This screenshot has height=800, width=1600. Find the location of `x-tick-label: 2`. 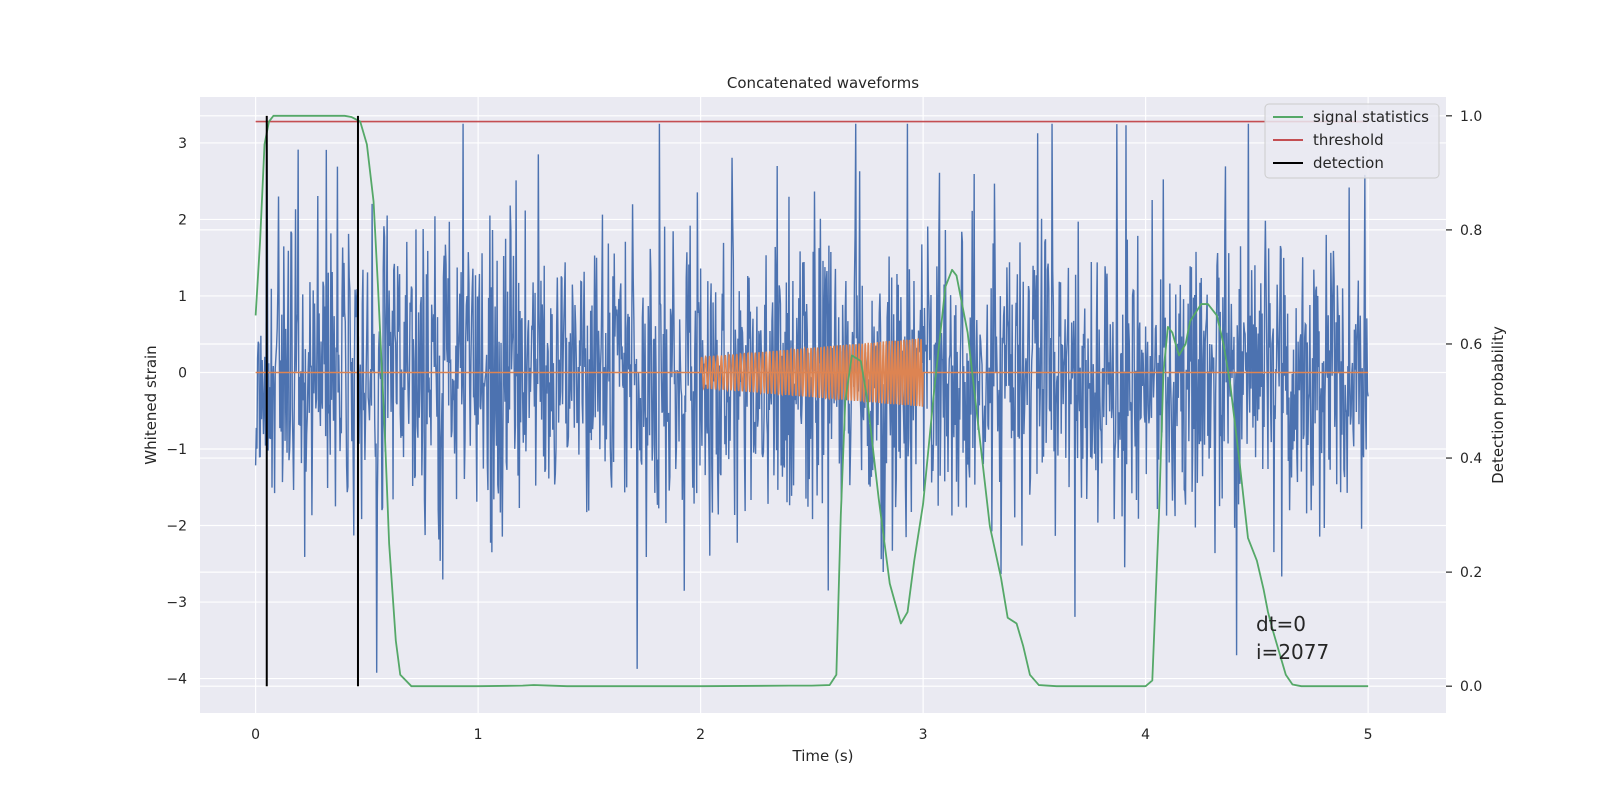

x-tick-label: 2 is located at coordinates (700, 735).